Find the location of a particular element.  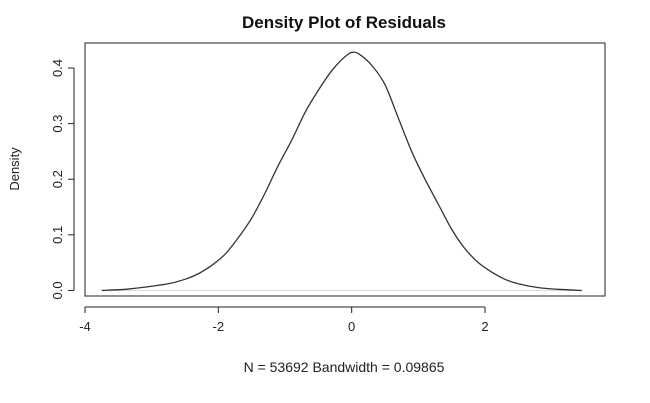

y-tick-label: 0.3 is located at coordinates (57, 124).